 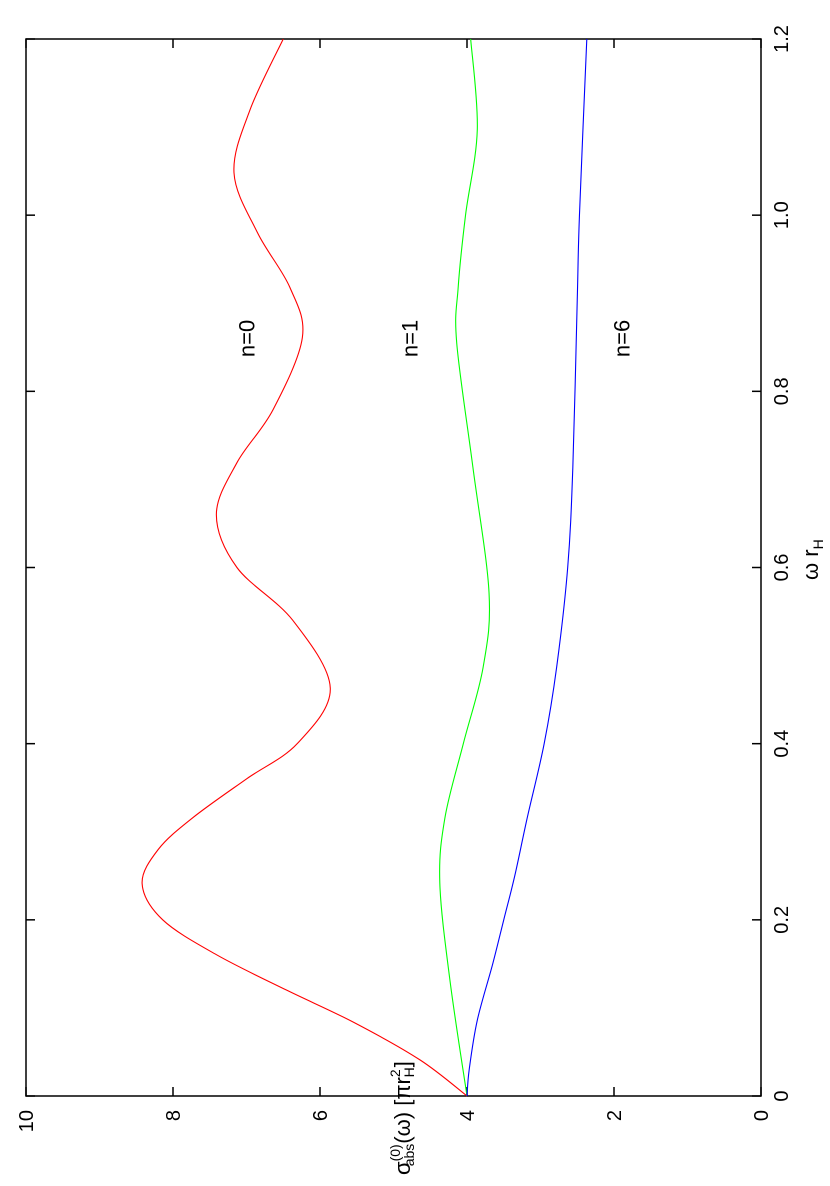 I want to click on x-tick-label: 1.2, so click(x=782, y=39).